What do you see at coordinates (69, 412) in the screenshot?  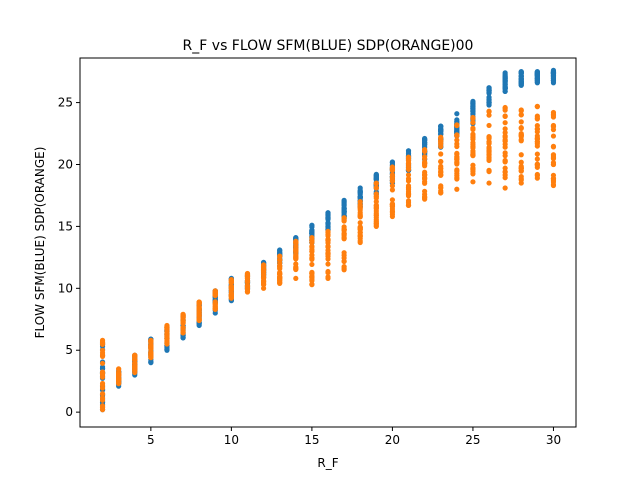 I see `y-tick-label: 0` at bounding box center [69, 412].